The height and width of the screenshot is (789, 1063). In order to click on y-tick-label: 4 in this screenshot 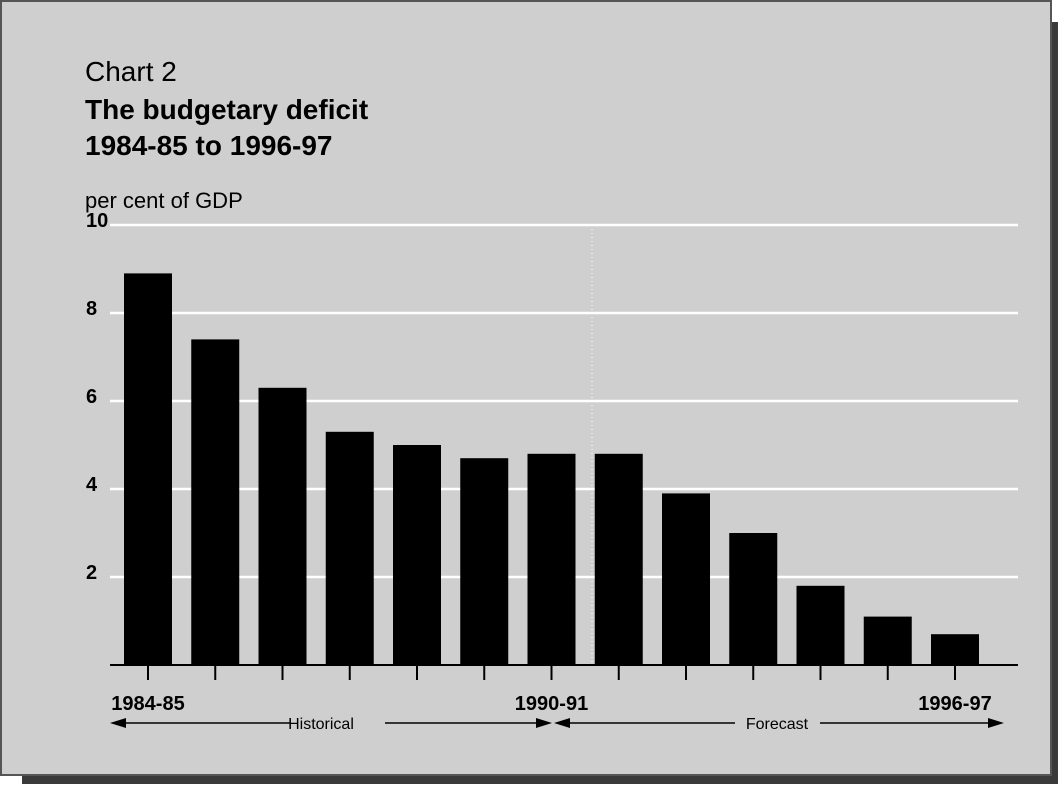, I will do `click(92, 485)`.